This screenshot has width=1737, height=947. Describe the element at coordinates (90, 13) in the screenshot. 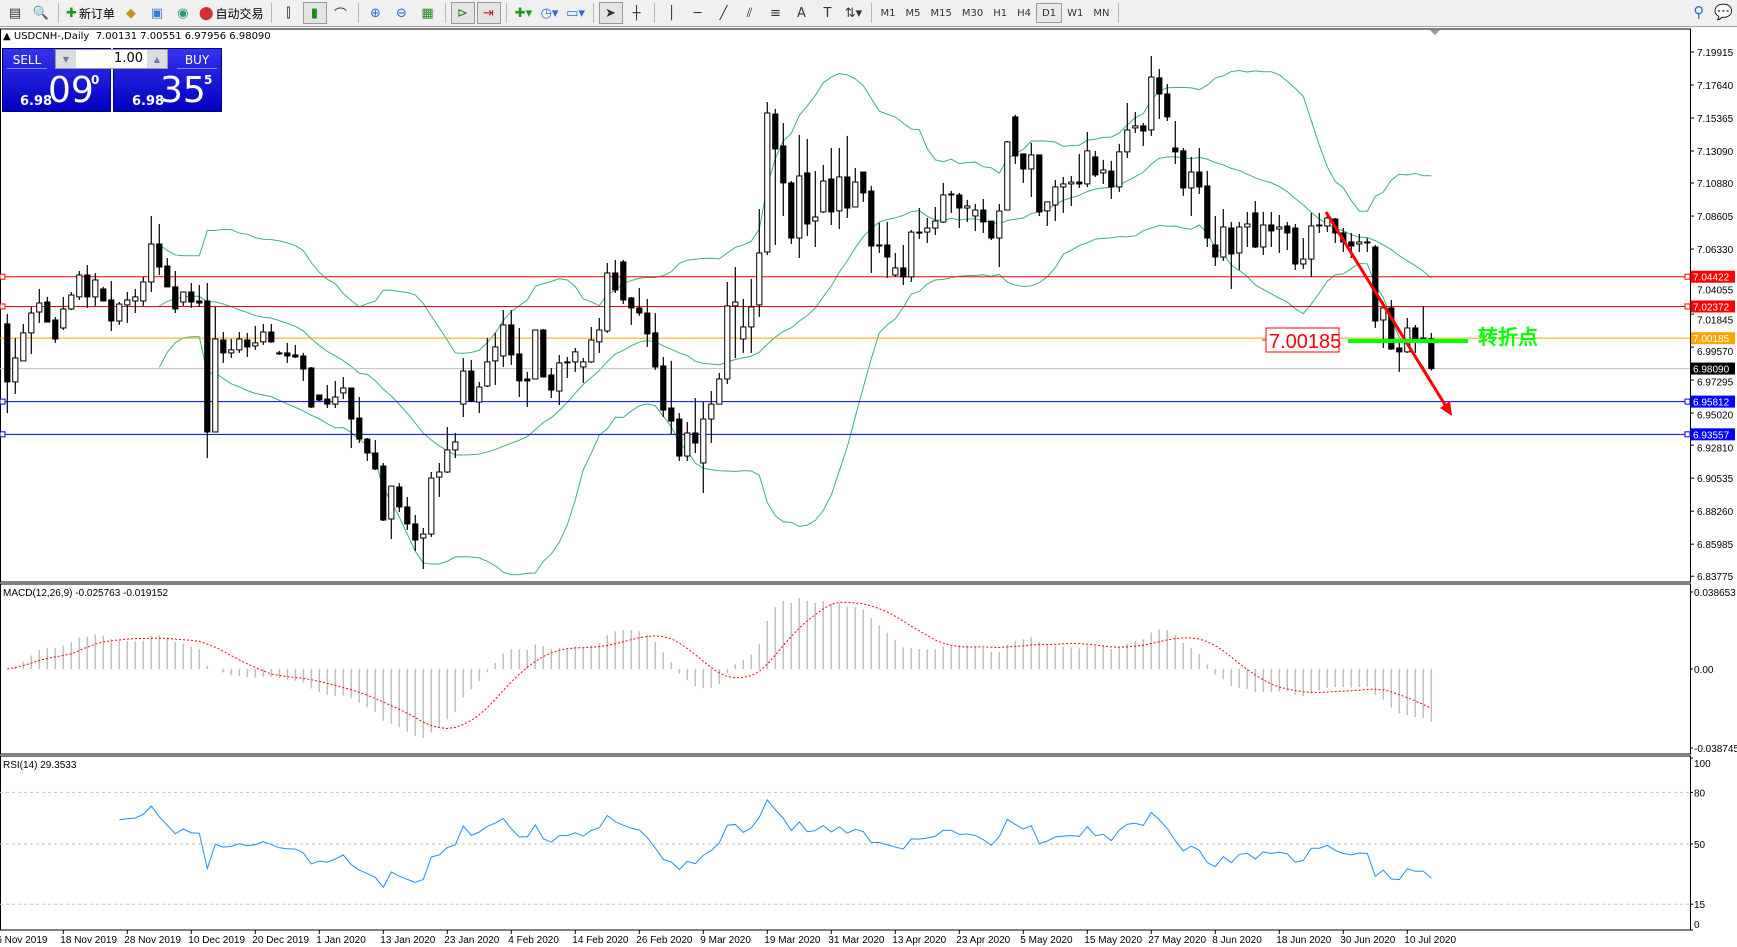

I see `new-order-button: ✚ 新订单` at that location.